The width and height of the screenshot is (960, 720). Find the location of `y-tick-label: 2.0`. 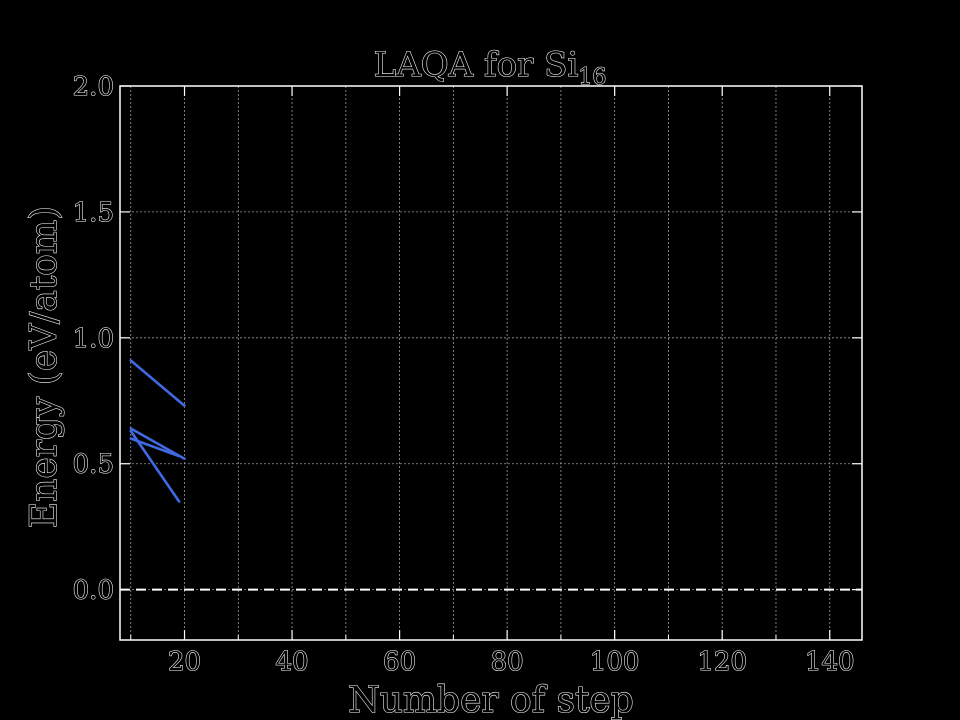

y-tick-label: 2.0 is located at coordinates (93, 87).